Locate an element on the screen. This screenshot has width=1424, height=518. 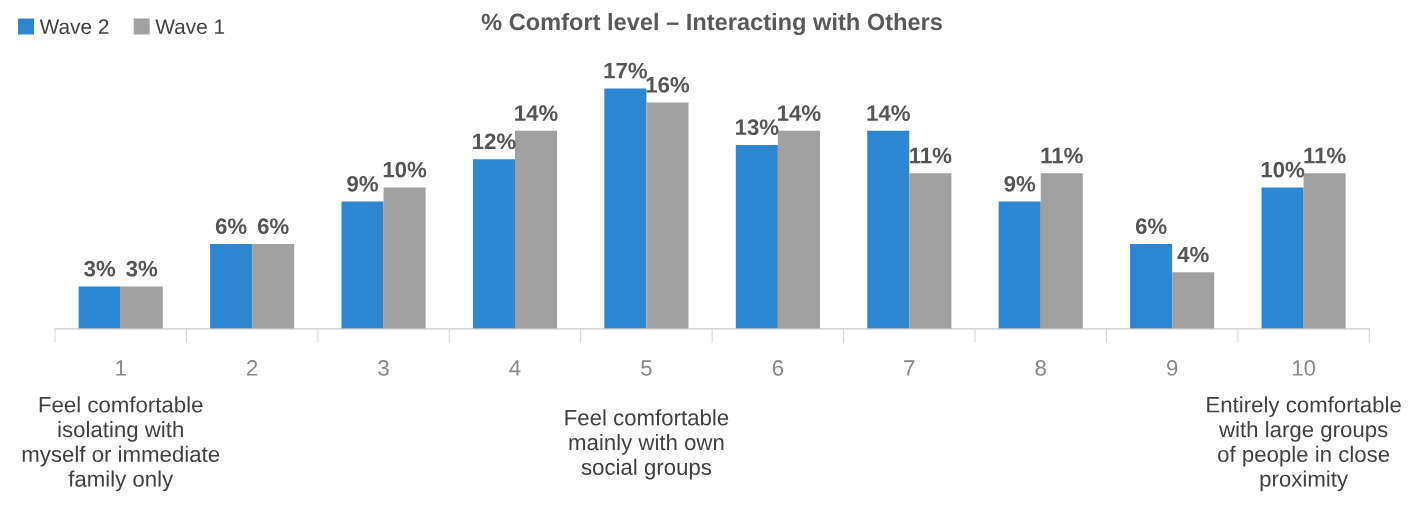
x-tick-label: 2 is located at coordinates (252, 368).